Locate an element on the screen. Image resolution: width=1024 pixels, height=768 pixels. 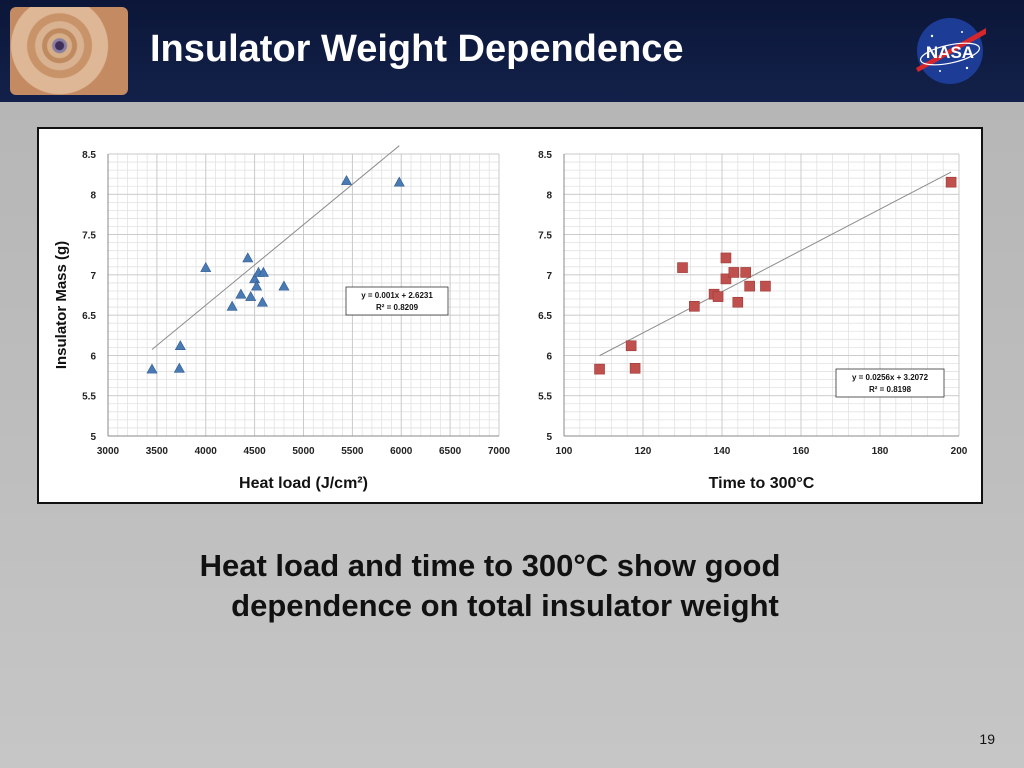
x-tick-label: 140 is located at coordinates (722, 451).